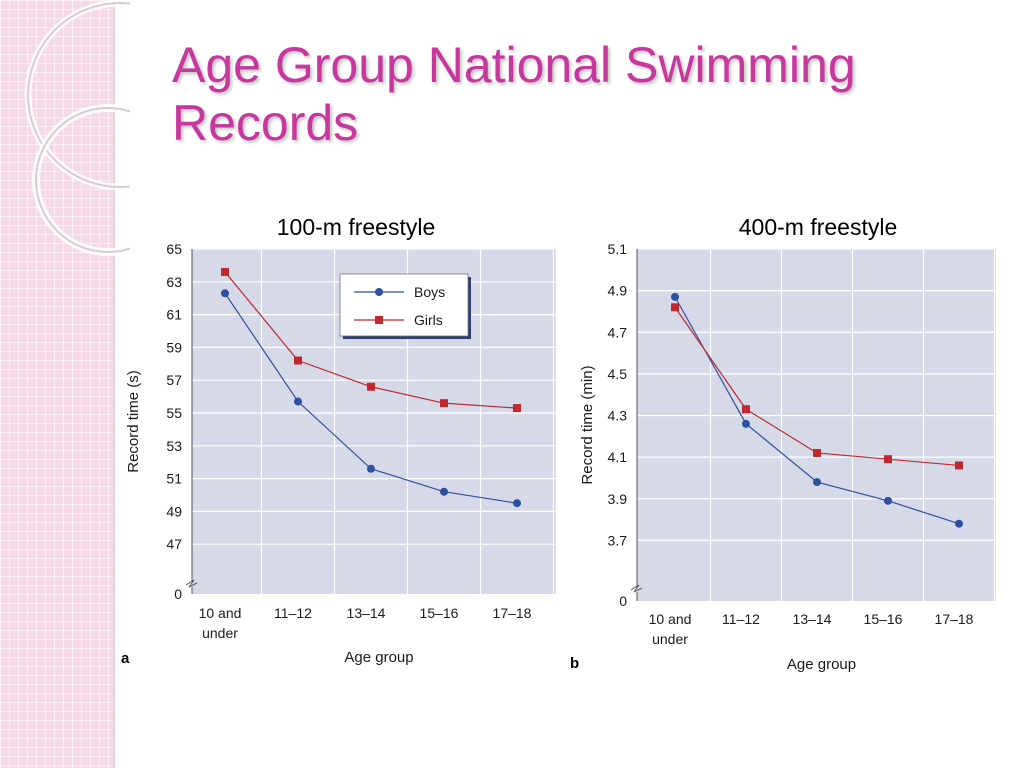 This screenshot has height=768, width=1024. I want to click on decorative-circles, so click(77, 128).